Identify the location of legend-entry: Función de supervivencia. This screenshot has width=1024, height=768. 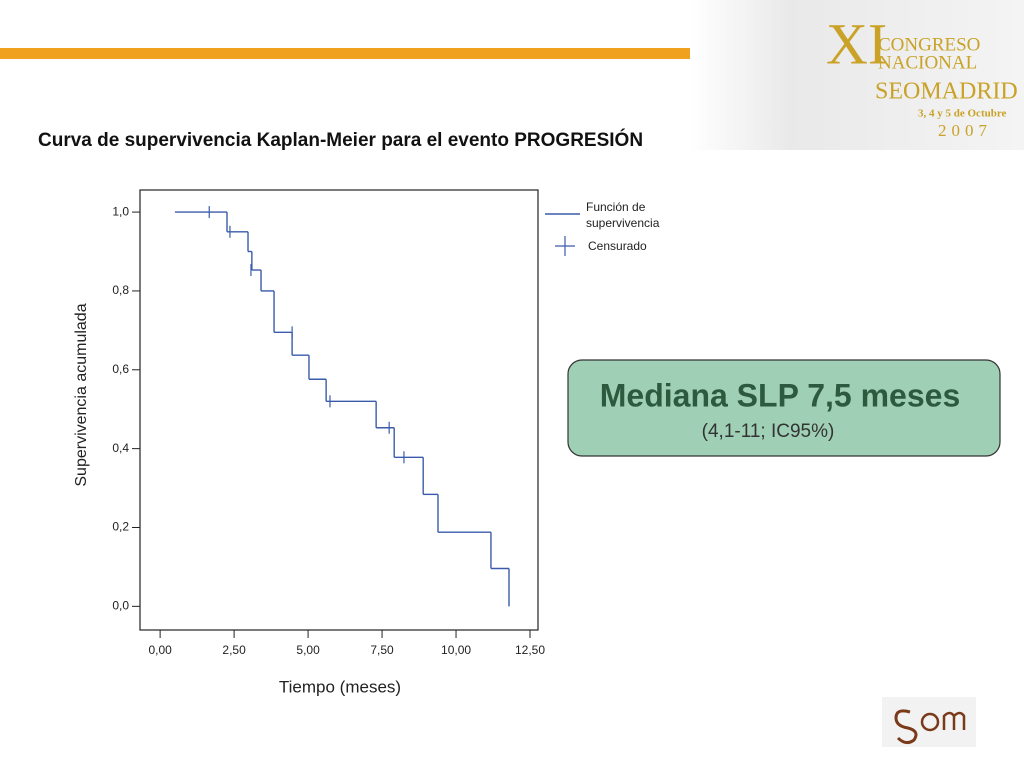
(623, 215).